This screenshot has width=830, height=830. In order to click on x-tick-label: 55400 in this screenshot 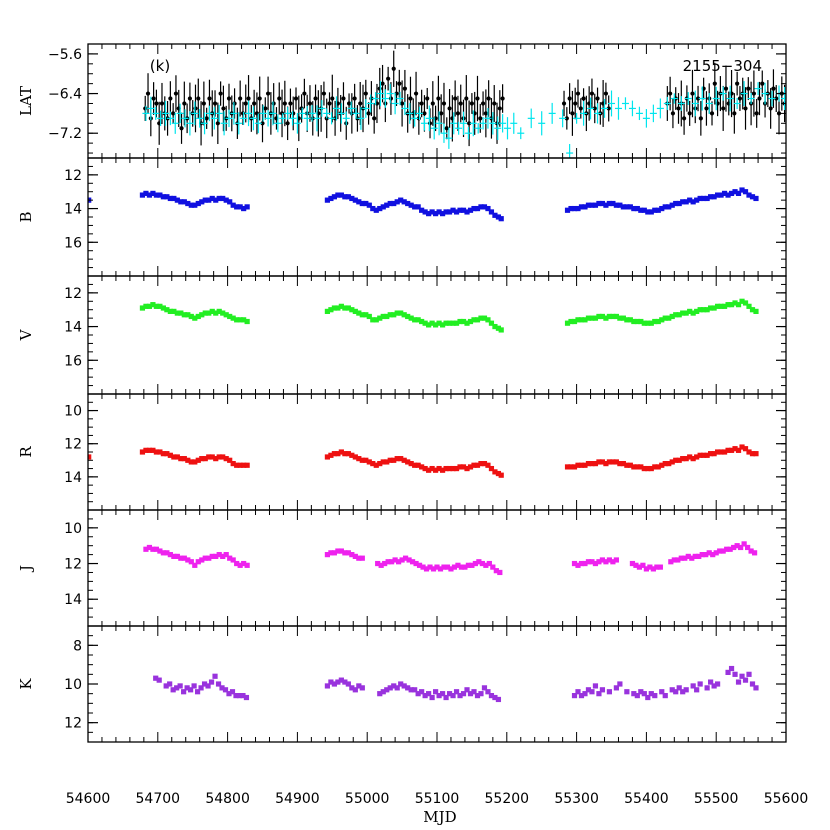, I will do `click(646, 799)`.